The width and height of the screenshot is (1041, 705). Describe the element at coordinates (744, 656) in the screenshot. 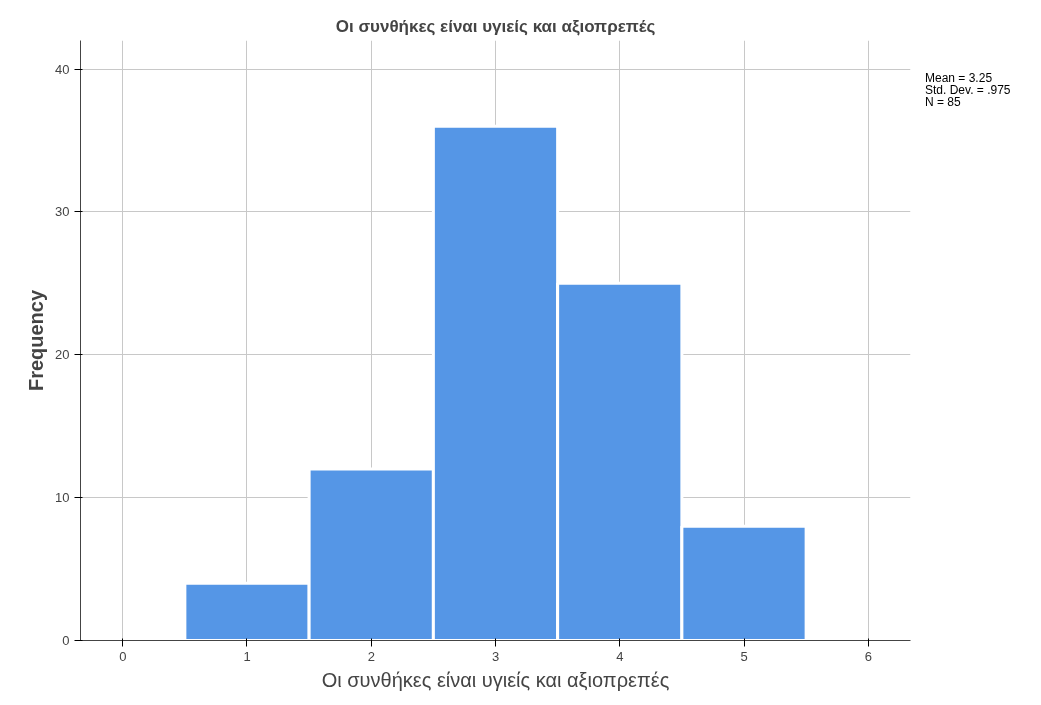

I see `x-tick-label: 5` at that location.